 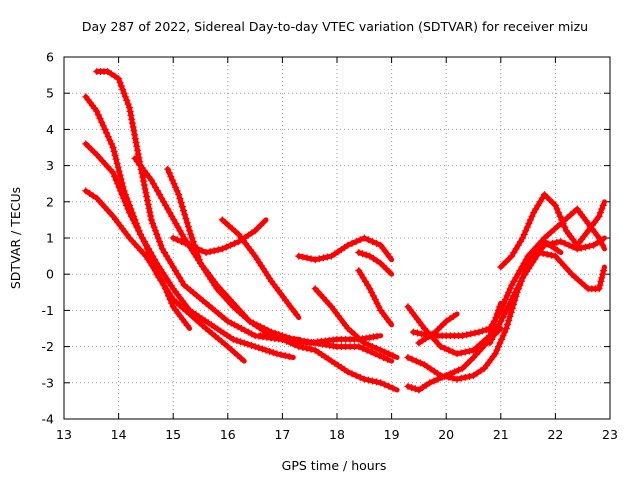 What do you see at coordinates (50, 165) in the screenshot?
I see `y-tick-label: 3` at bounding box center [50, 165].